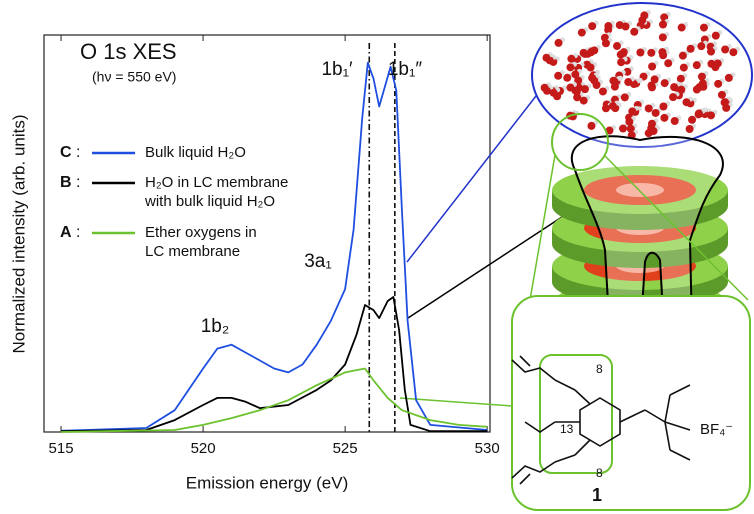  I want to click on annotation: 1b₁″, so click(405, 69).